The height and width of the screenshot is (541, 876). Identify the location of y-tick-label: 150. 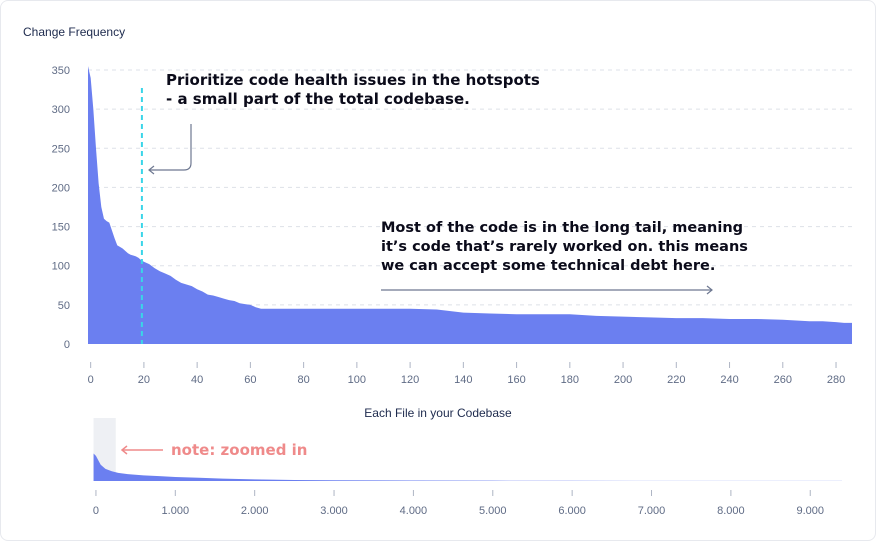
(61, 228).